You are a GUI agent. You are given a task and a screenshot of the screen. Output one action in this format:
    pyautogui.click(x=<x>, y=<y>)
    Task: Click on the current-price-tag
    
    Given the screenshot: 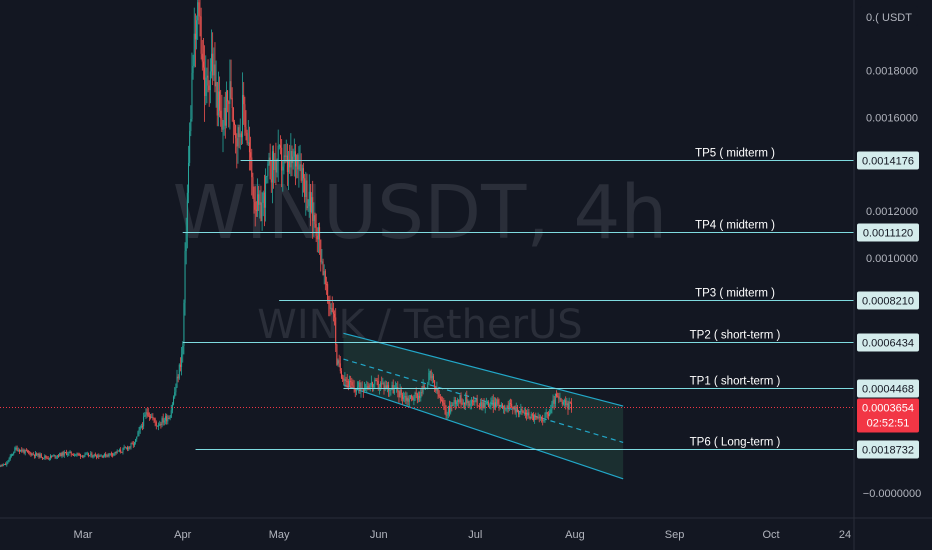 What is the action you would take?
    pyautogui.click(x=888, y=415)
    